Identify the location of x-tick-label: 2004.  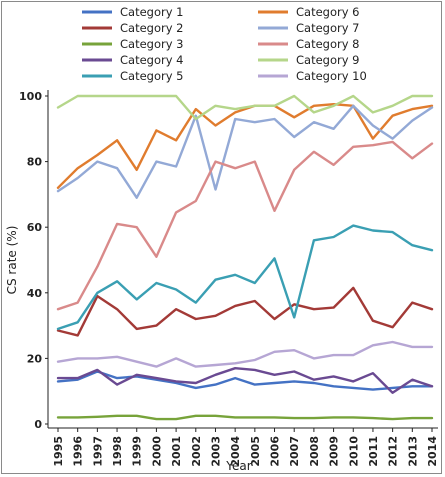
(235, 451).